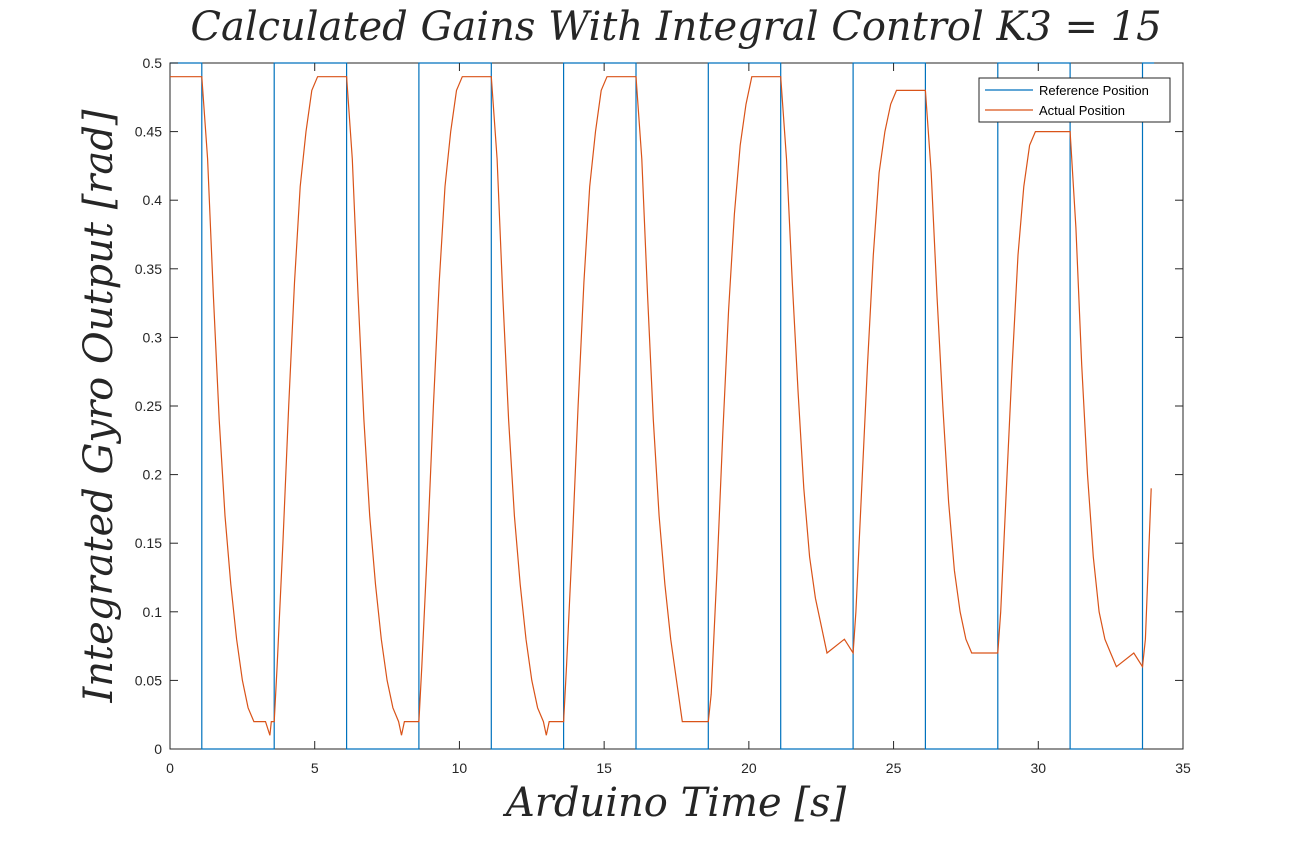  Describe the element at coordinates (1082, 110) in the screenshot. I see `legend-label-actual-position: Actual Position` at that location.